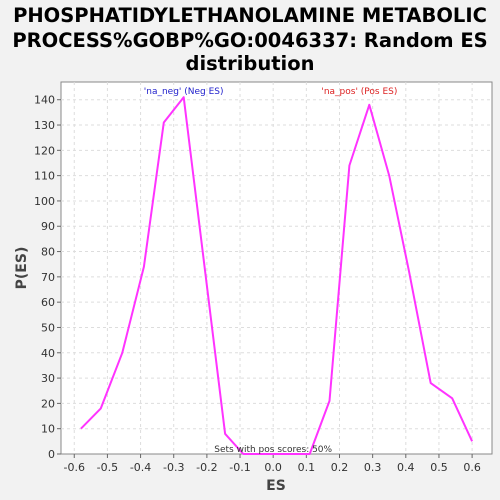 Image resolution: width=500 pixels, height=500 pixels. I want to click on y-tick-label: 50, so click(48, 327).